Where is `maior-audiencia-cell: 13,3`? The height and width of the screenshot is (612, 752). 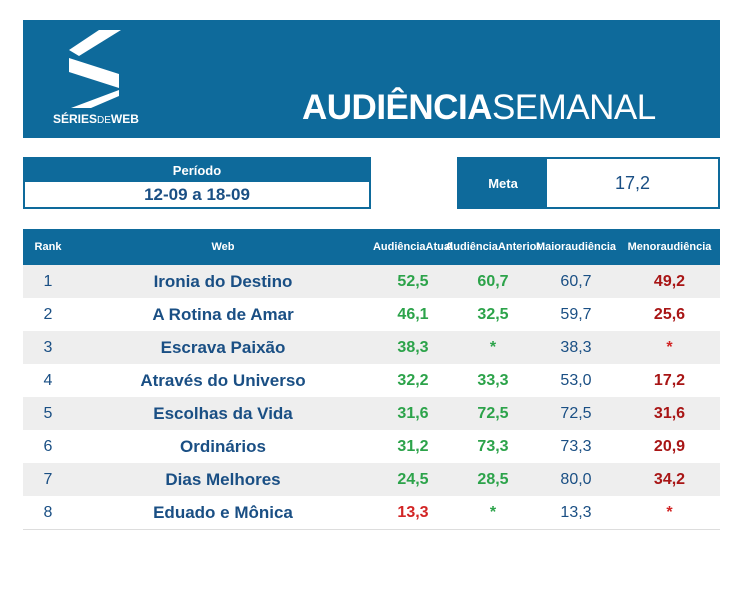 maior-audiencia-cell: 13,3 is located at coordinates (576, 512).